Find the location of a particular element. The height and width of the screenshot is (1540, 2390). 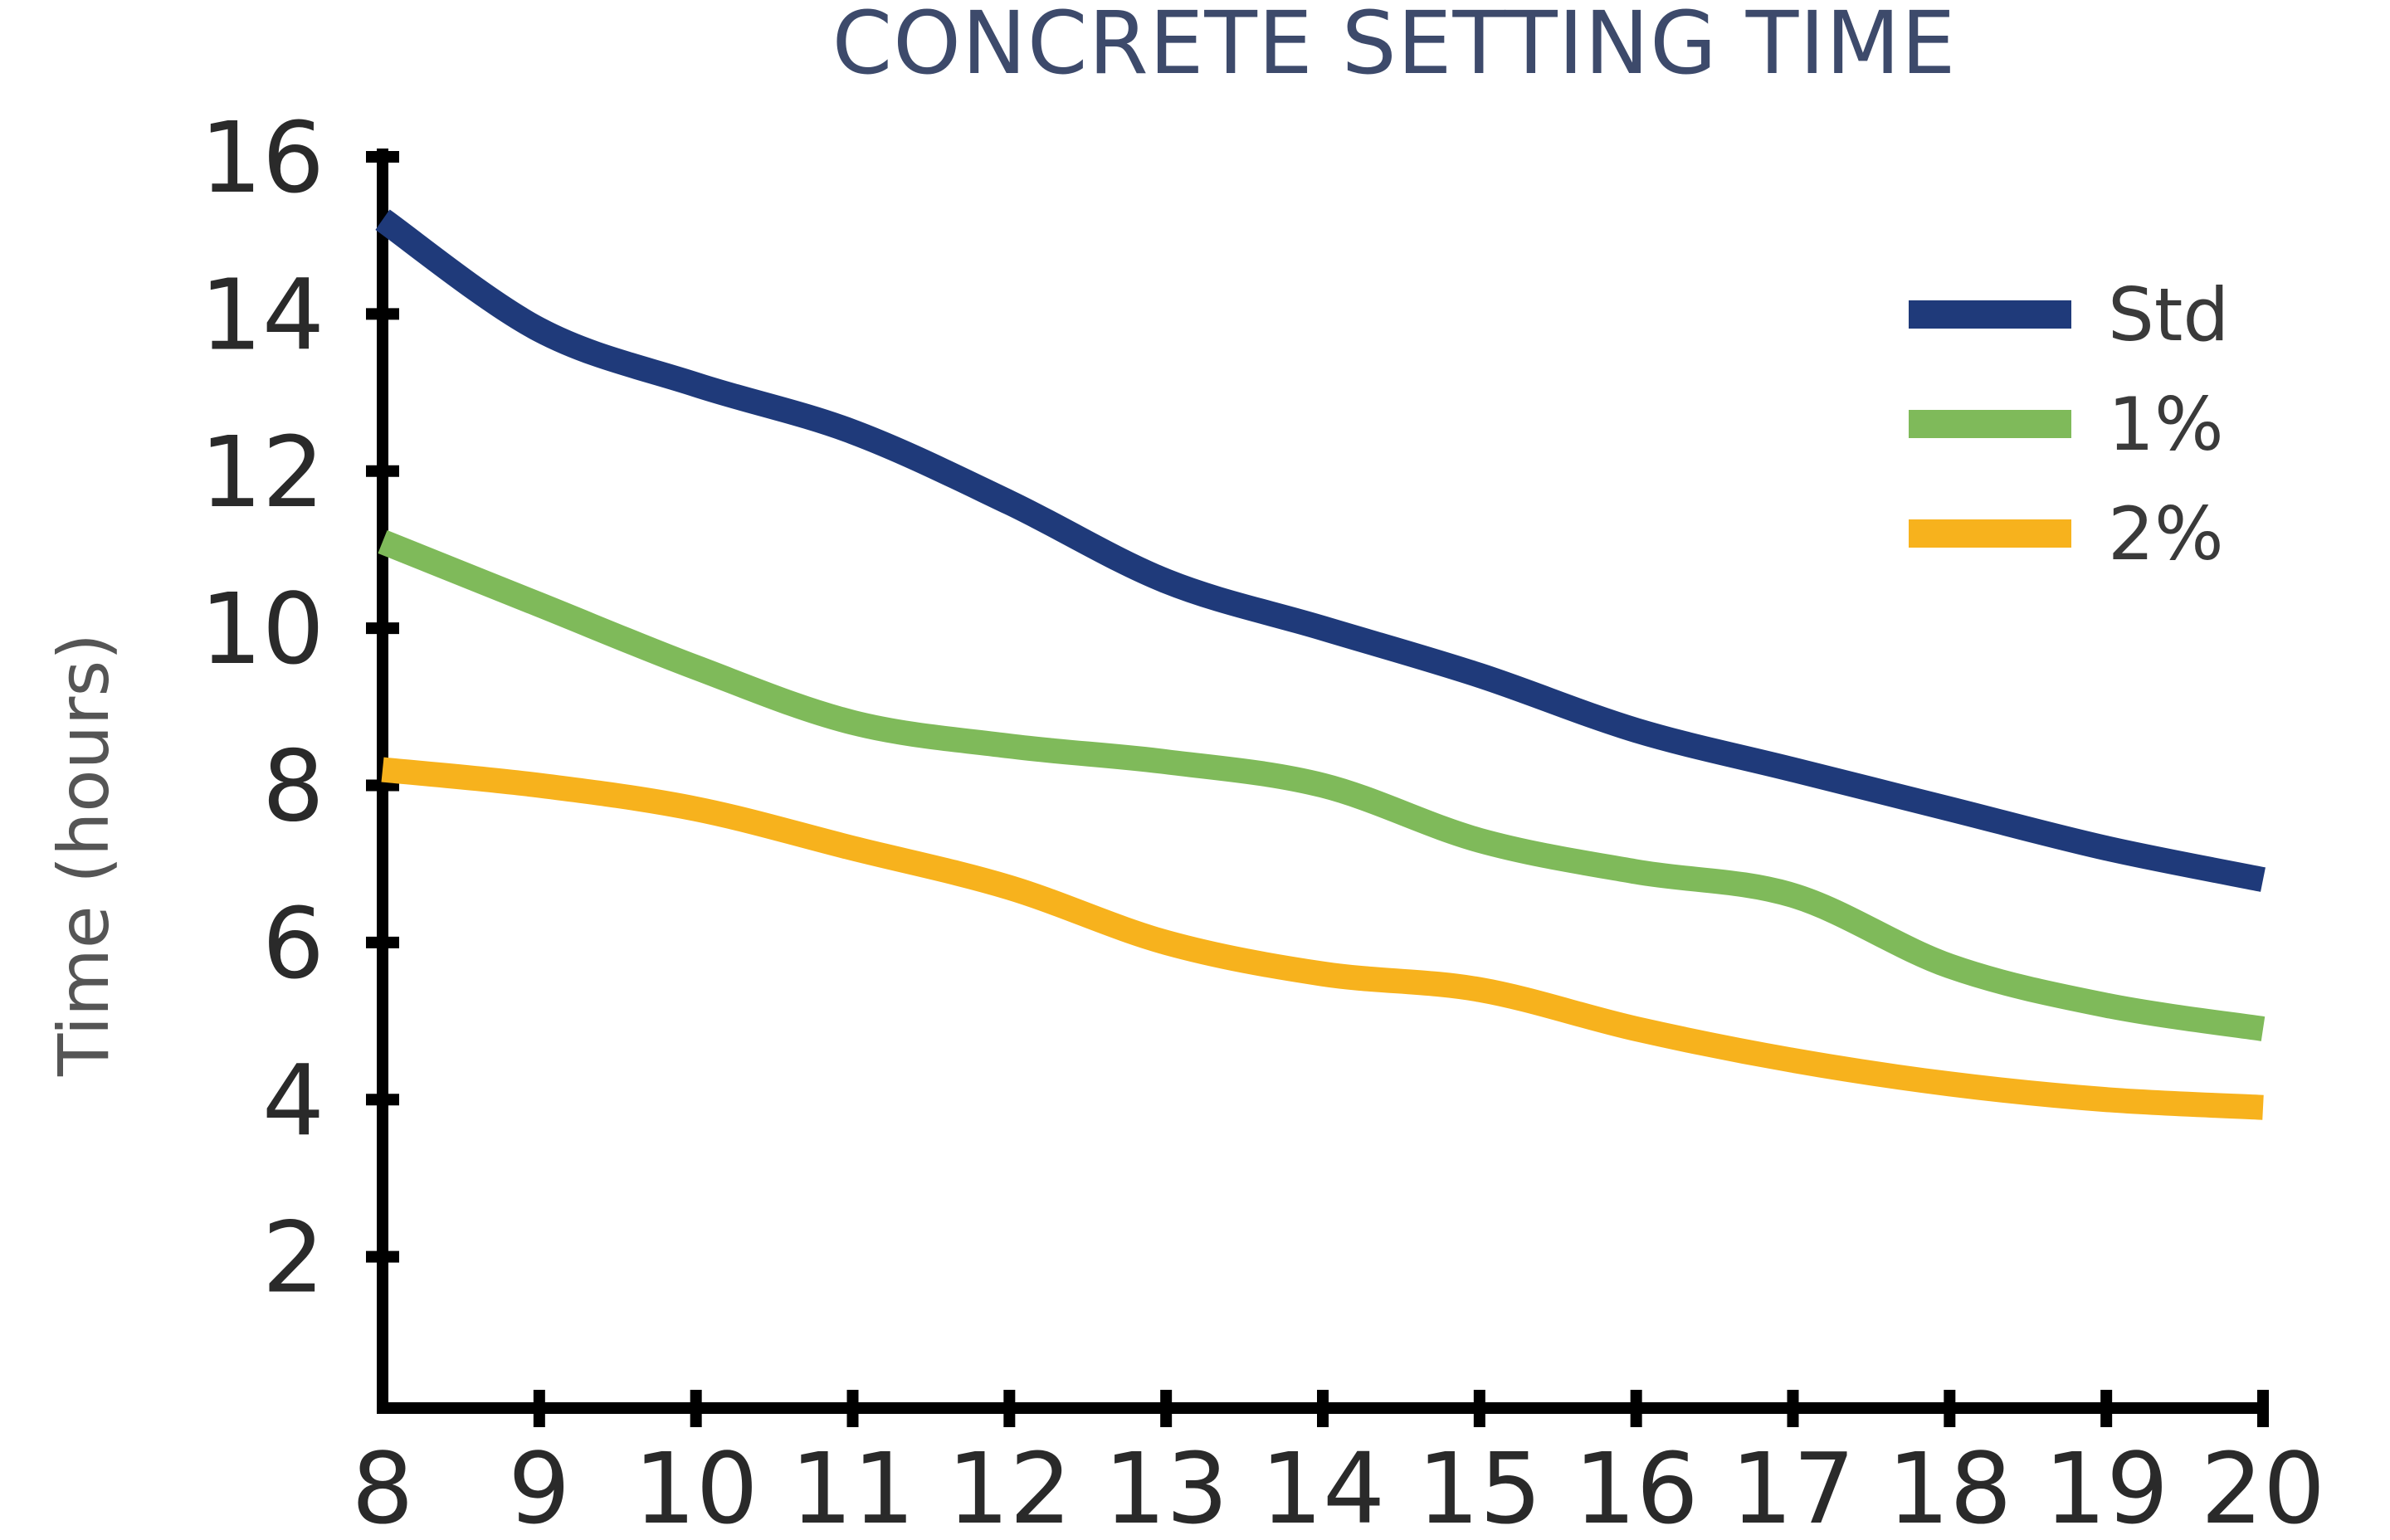

x-tick-label: 18 is located at coordinates (1949, 1485).